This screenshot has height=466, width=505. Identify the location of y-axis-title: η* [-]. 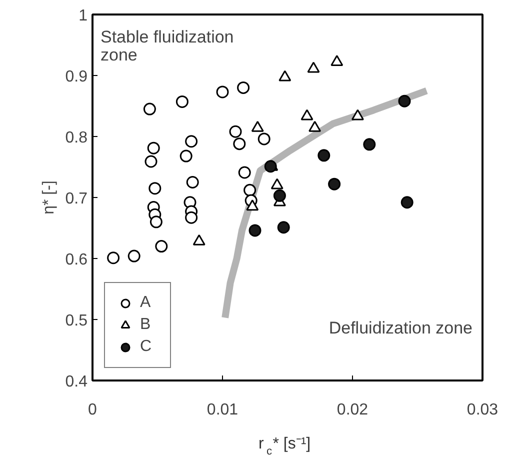
(49, 197).